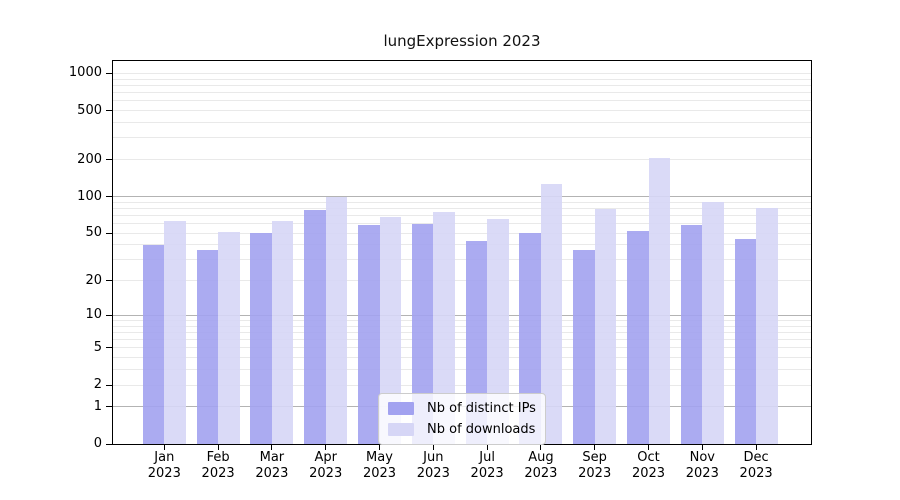  I want to click on x-axis-tick-label-line: Feb, so click(218, 457).